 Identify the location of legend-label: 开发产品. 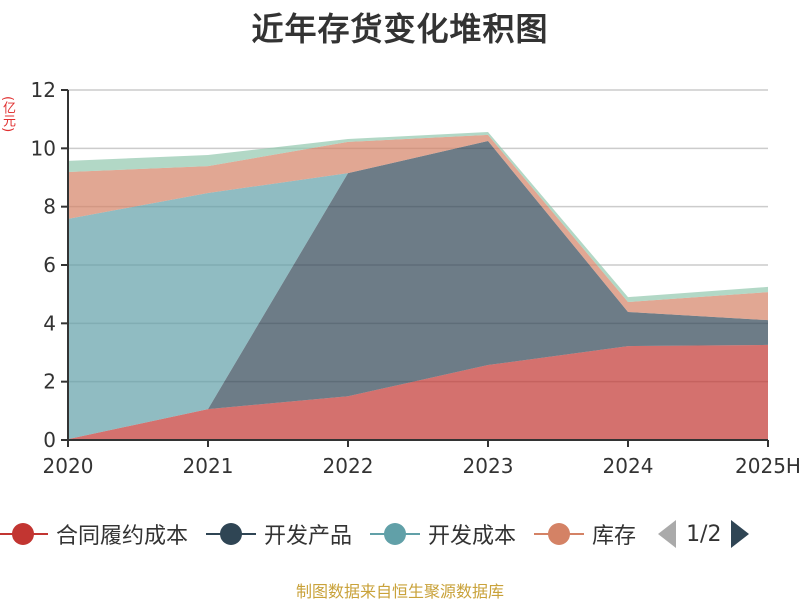
(308, 536).